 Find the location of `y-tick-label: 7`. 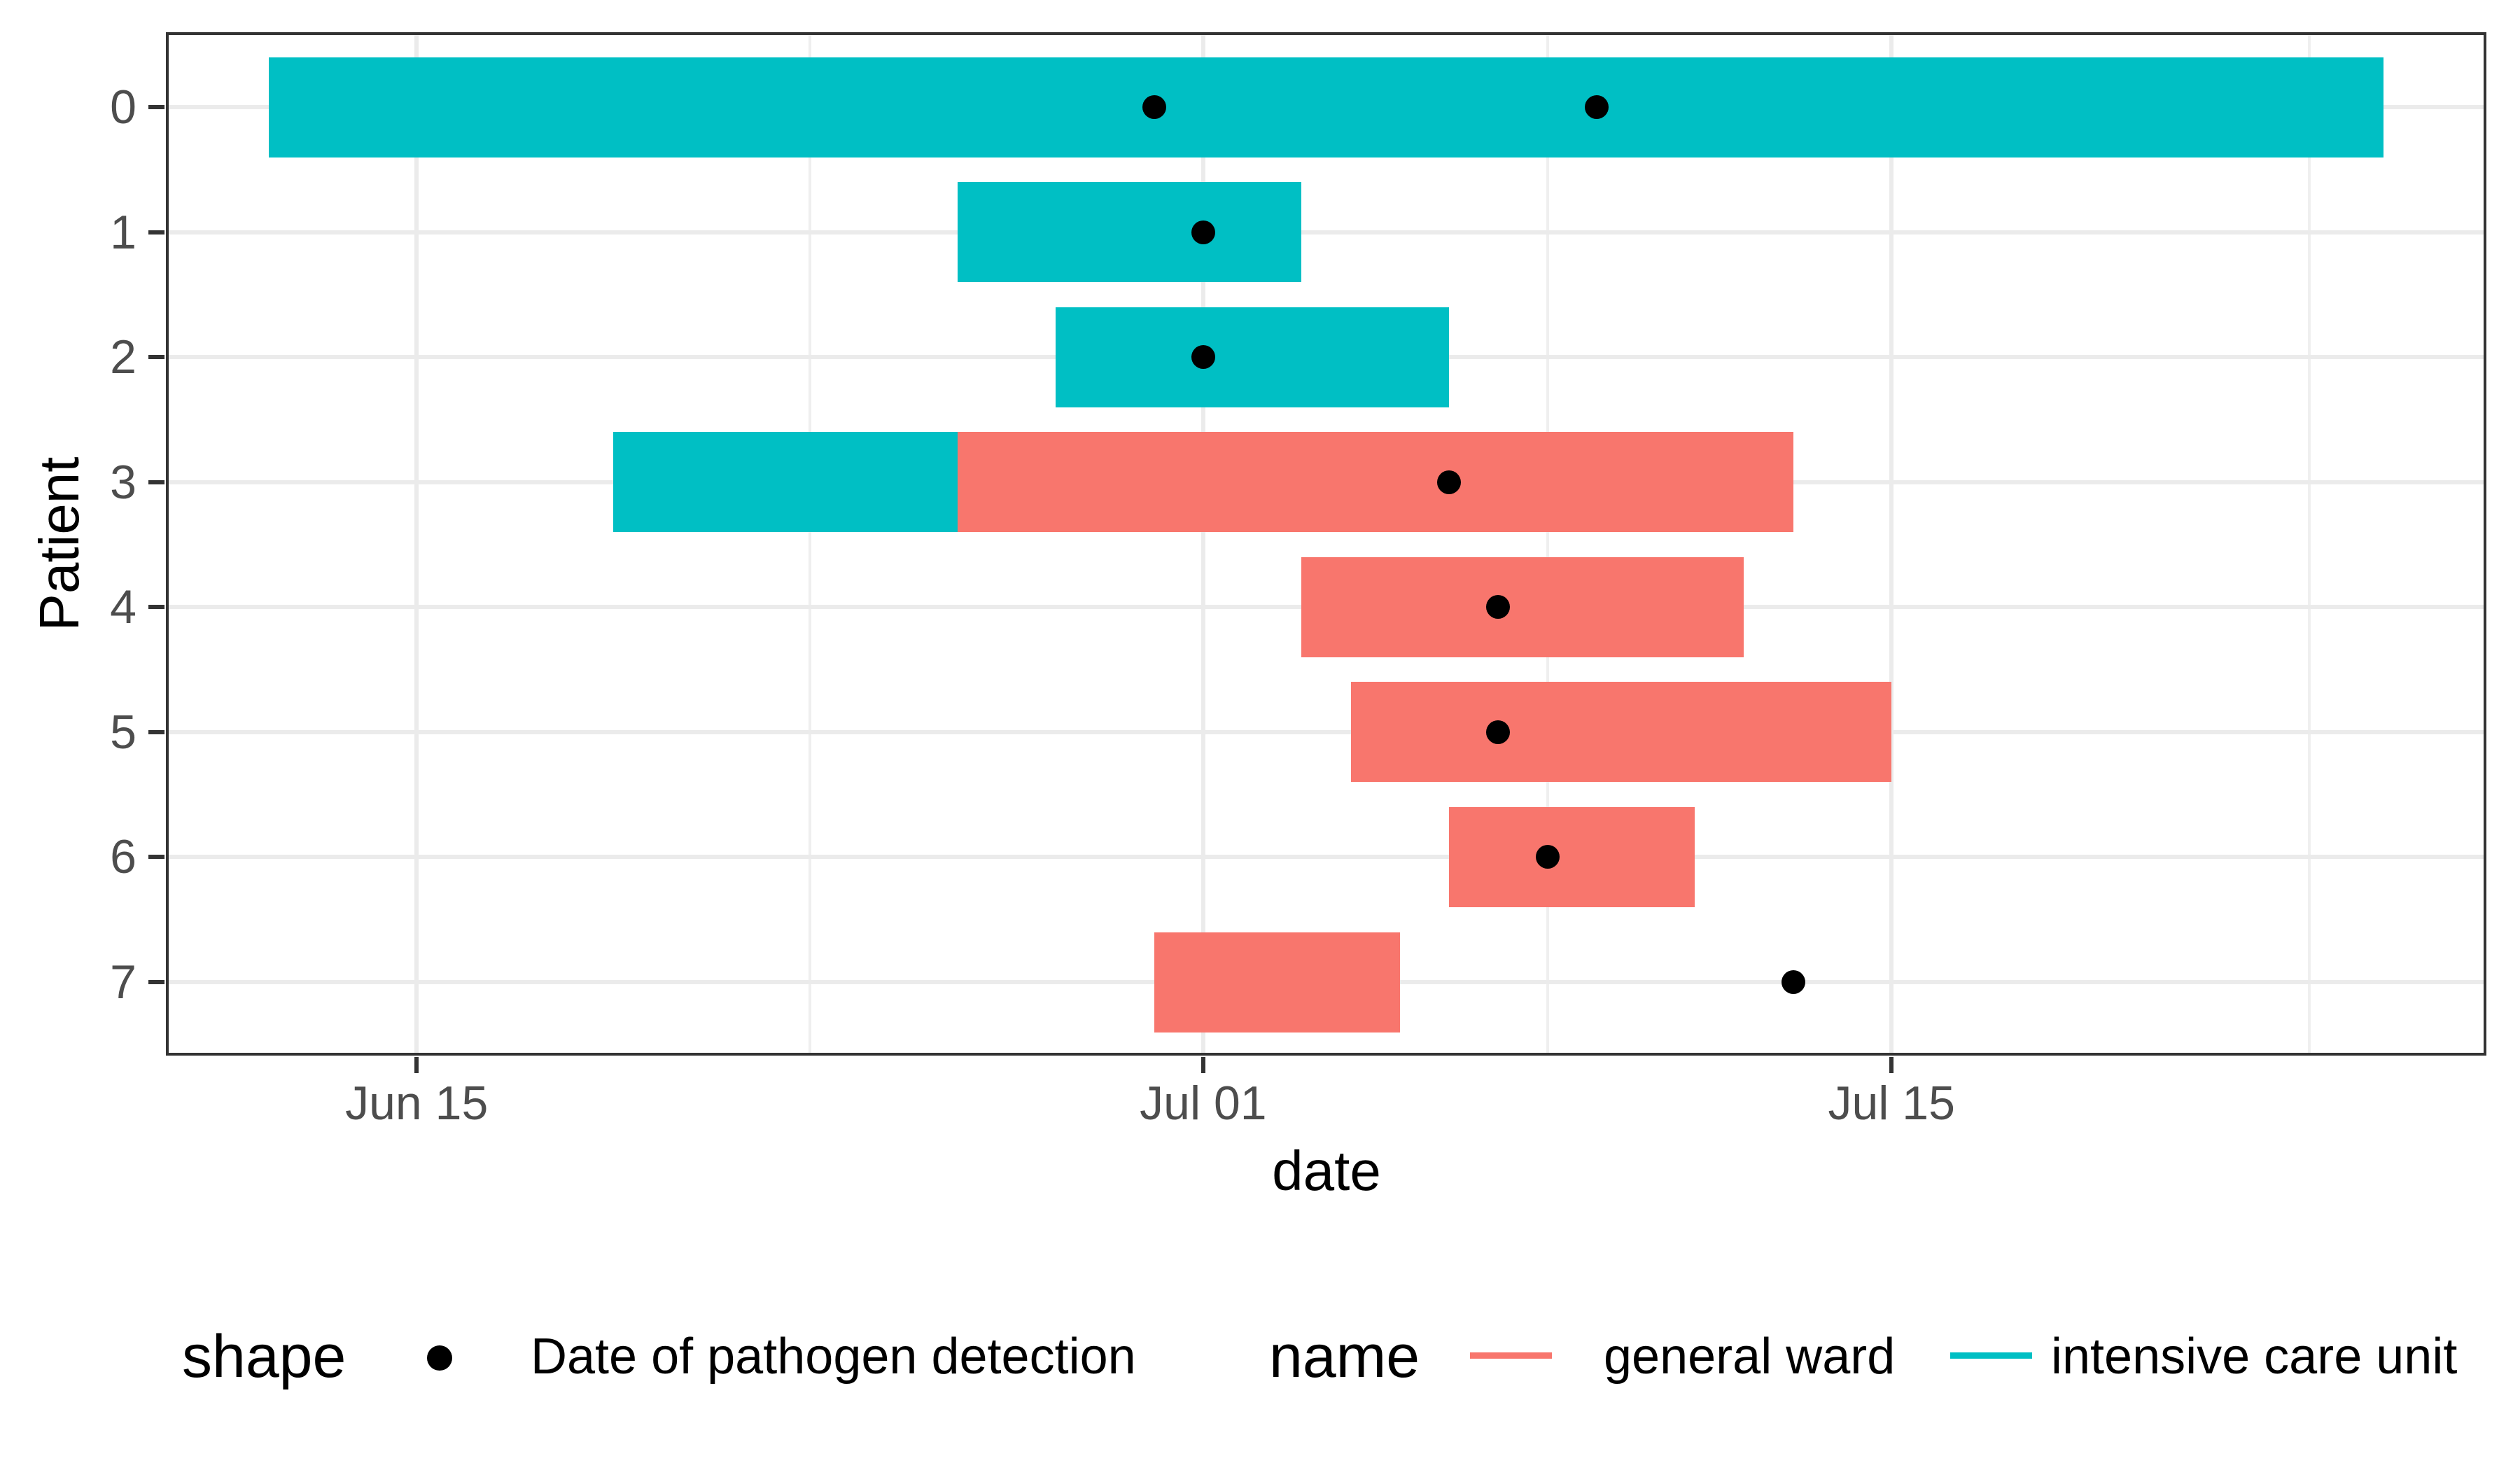

y-tick-label: 7 is located at coordinates (123, 982).